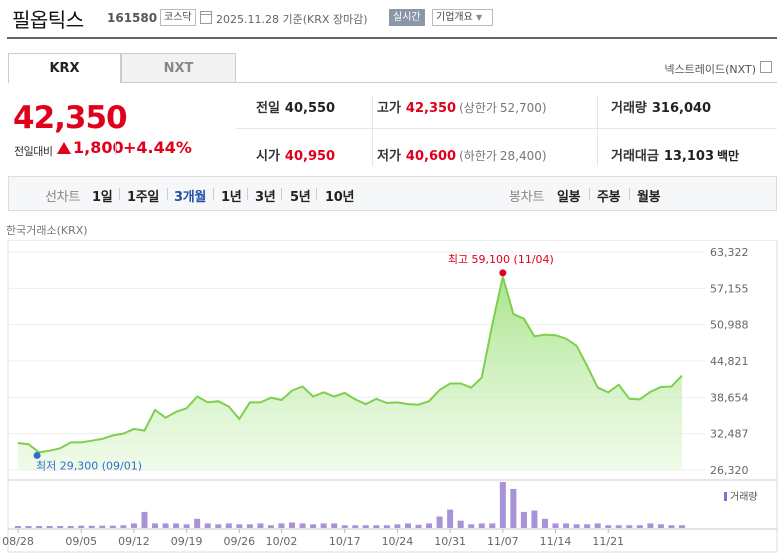  Describe the element at coordinates (629, 108) in the screenshot. I see `stat-label: 거래량` at that location.